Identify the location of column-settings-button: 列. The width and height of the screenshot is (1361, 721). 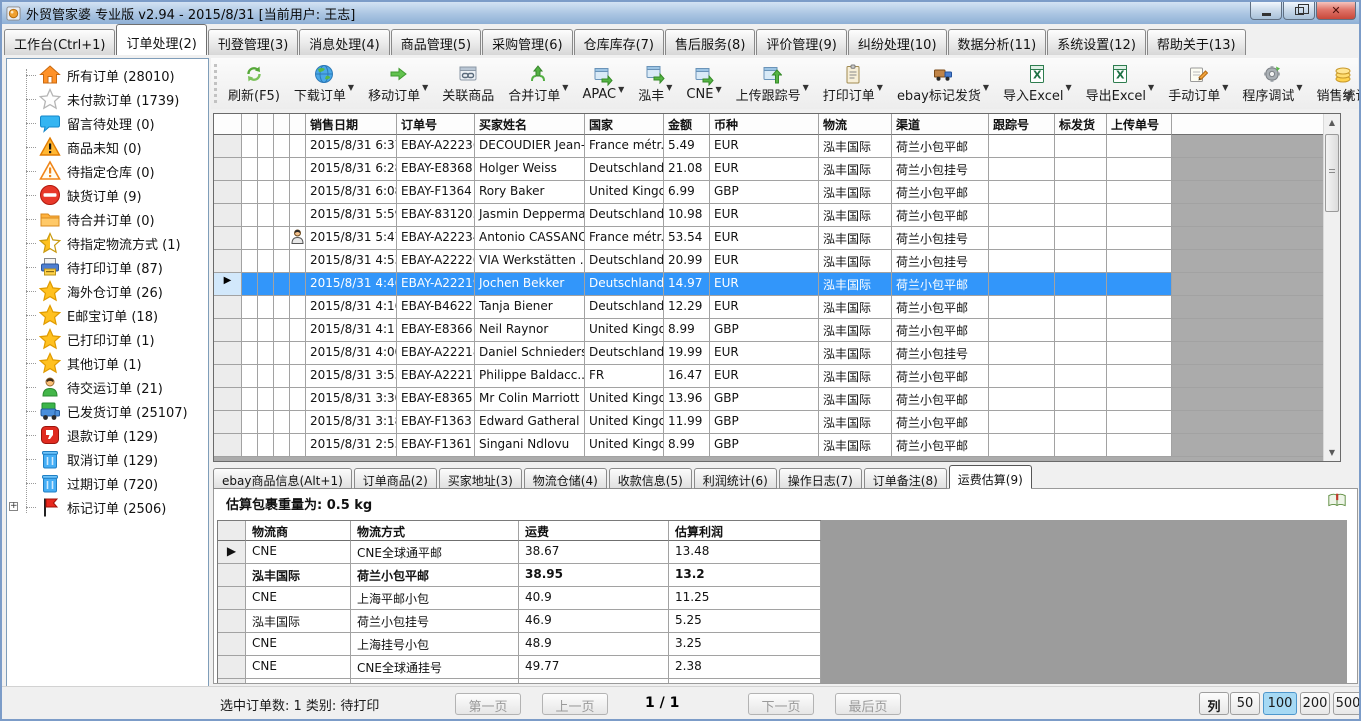
(1214, 703).